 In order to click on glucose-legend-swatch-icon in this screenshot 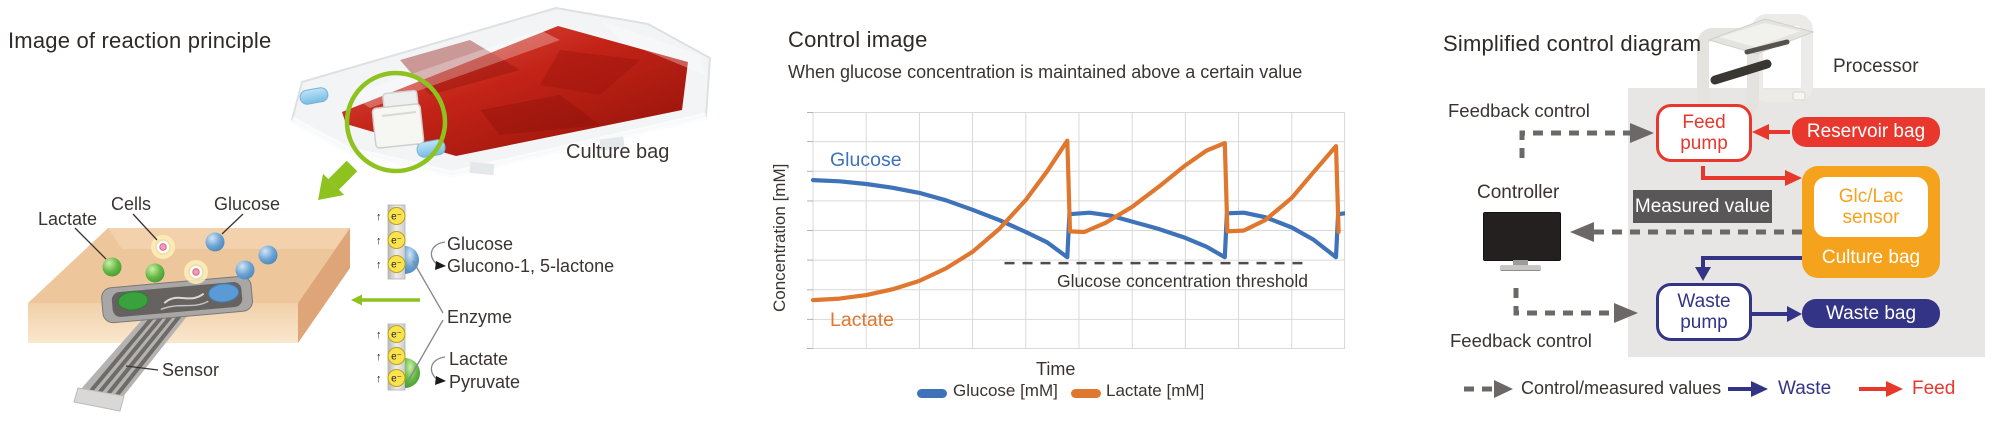, I will do `click(932, 393)`.